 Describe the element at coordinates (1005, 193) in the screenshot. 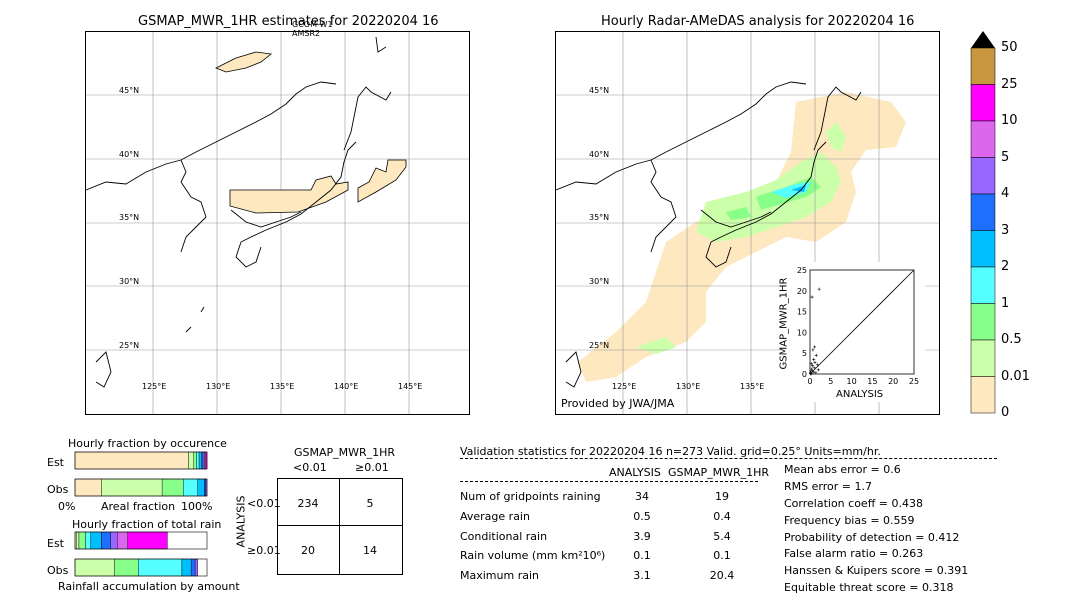

I see `colorbar-tick-label: 4` at that location.